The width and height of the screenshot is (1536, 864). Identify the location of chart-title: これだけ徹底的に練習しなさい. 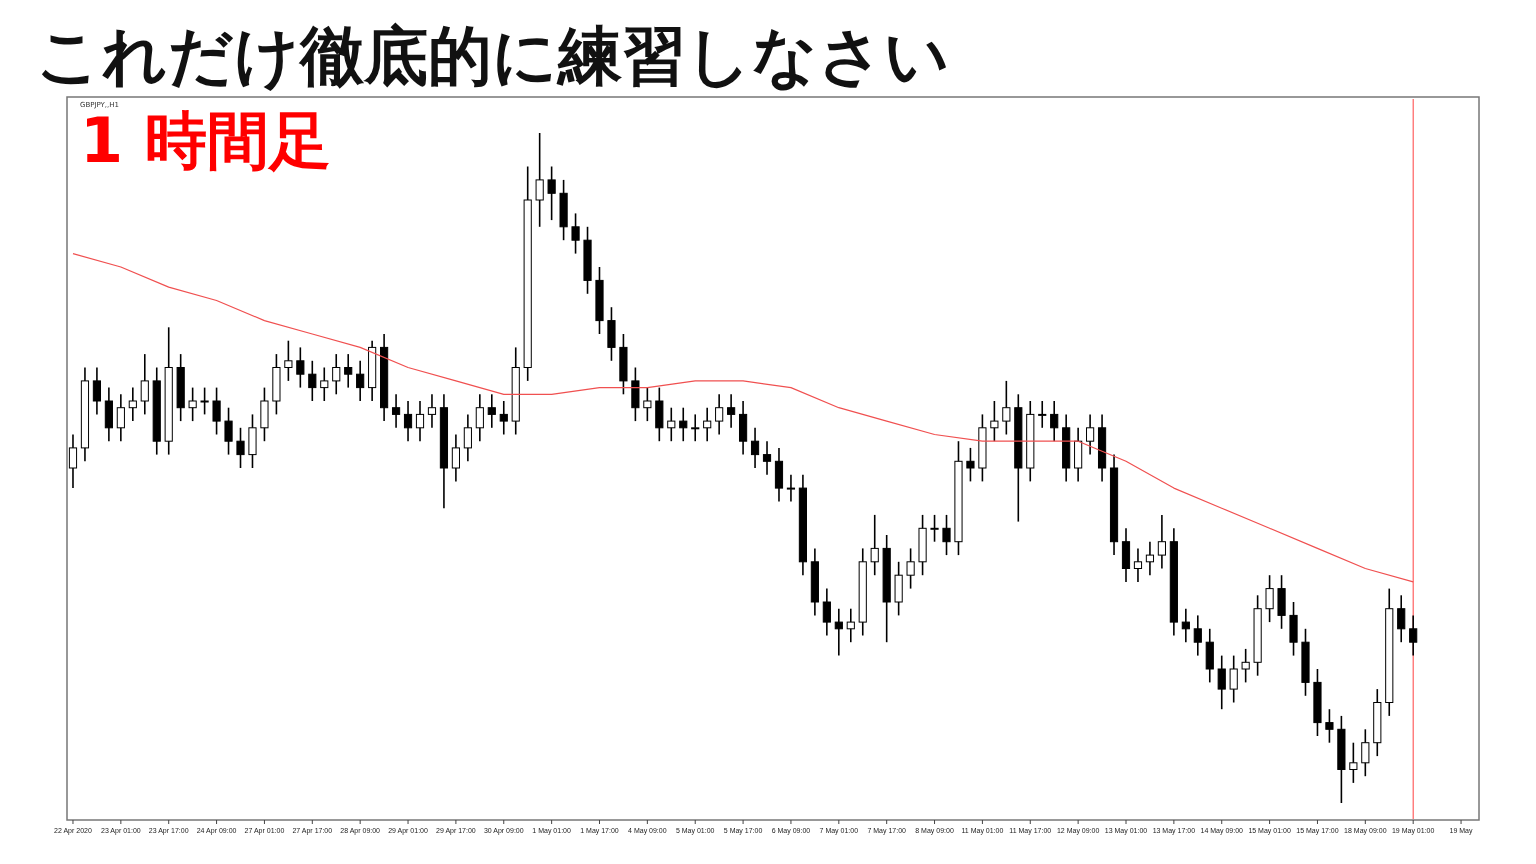
(493, 56).